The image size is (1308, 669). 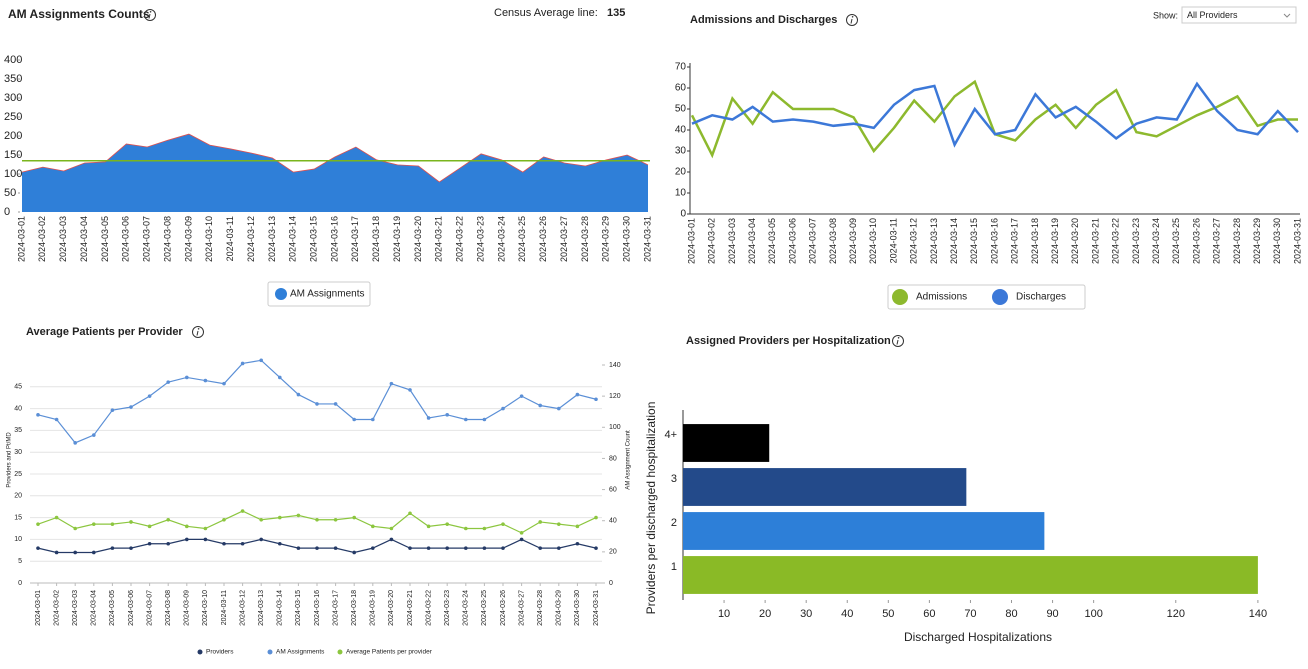 I want to click on legend-label: AM Assignments, so click(x=327, y=294).